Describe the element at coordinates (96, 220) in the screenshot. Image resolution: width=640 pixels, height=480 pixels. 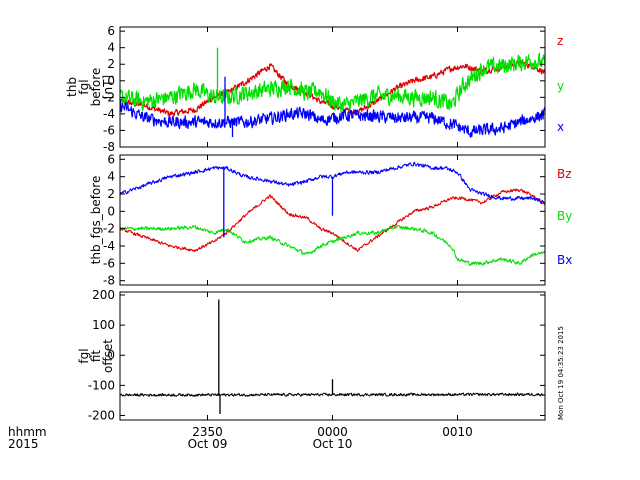
I see `y-axis-label-line: thb_fgs_before` at that location.